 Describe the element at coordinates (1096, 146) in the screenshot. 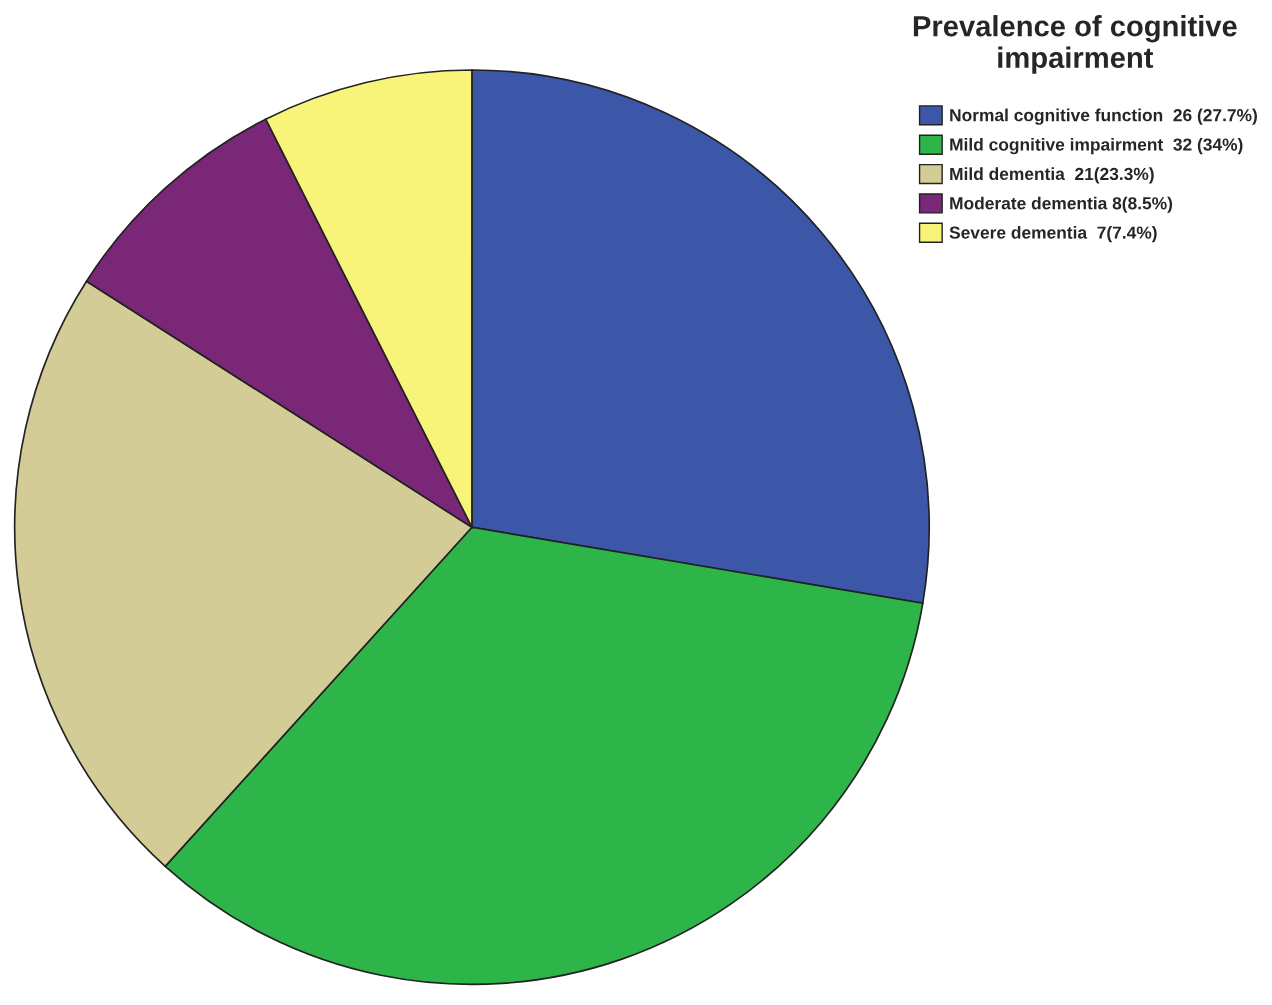

I see `legend-label: Mild cognitive impairment 32 (34%)` at that location.